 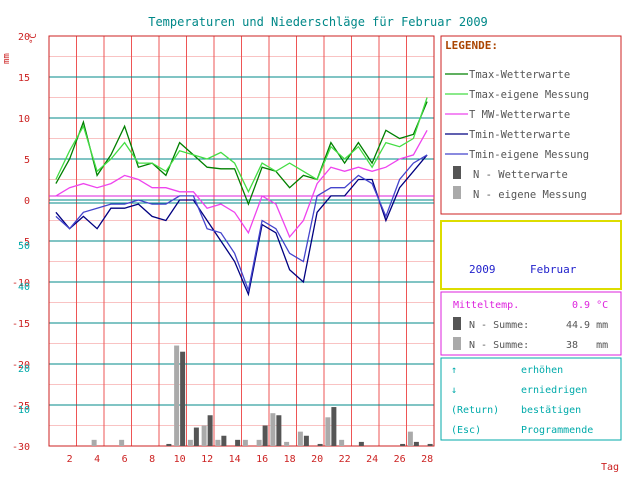 I want to click on y-tick-label-temp: -30, so click(x=21, y=447).